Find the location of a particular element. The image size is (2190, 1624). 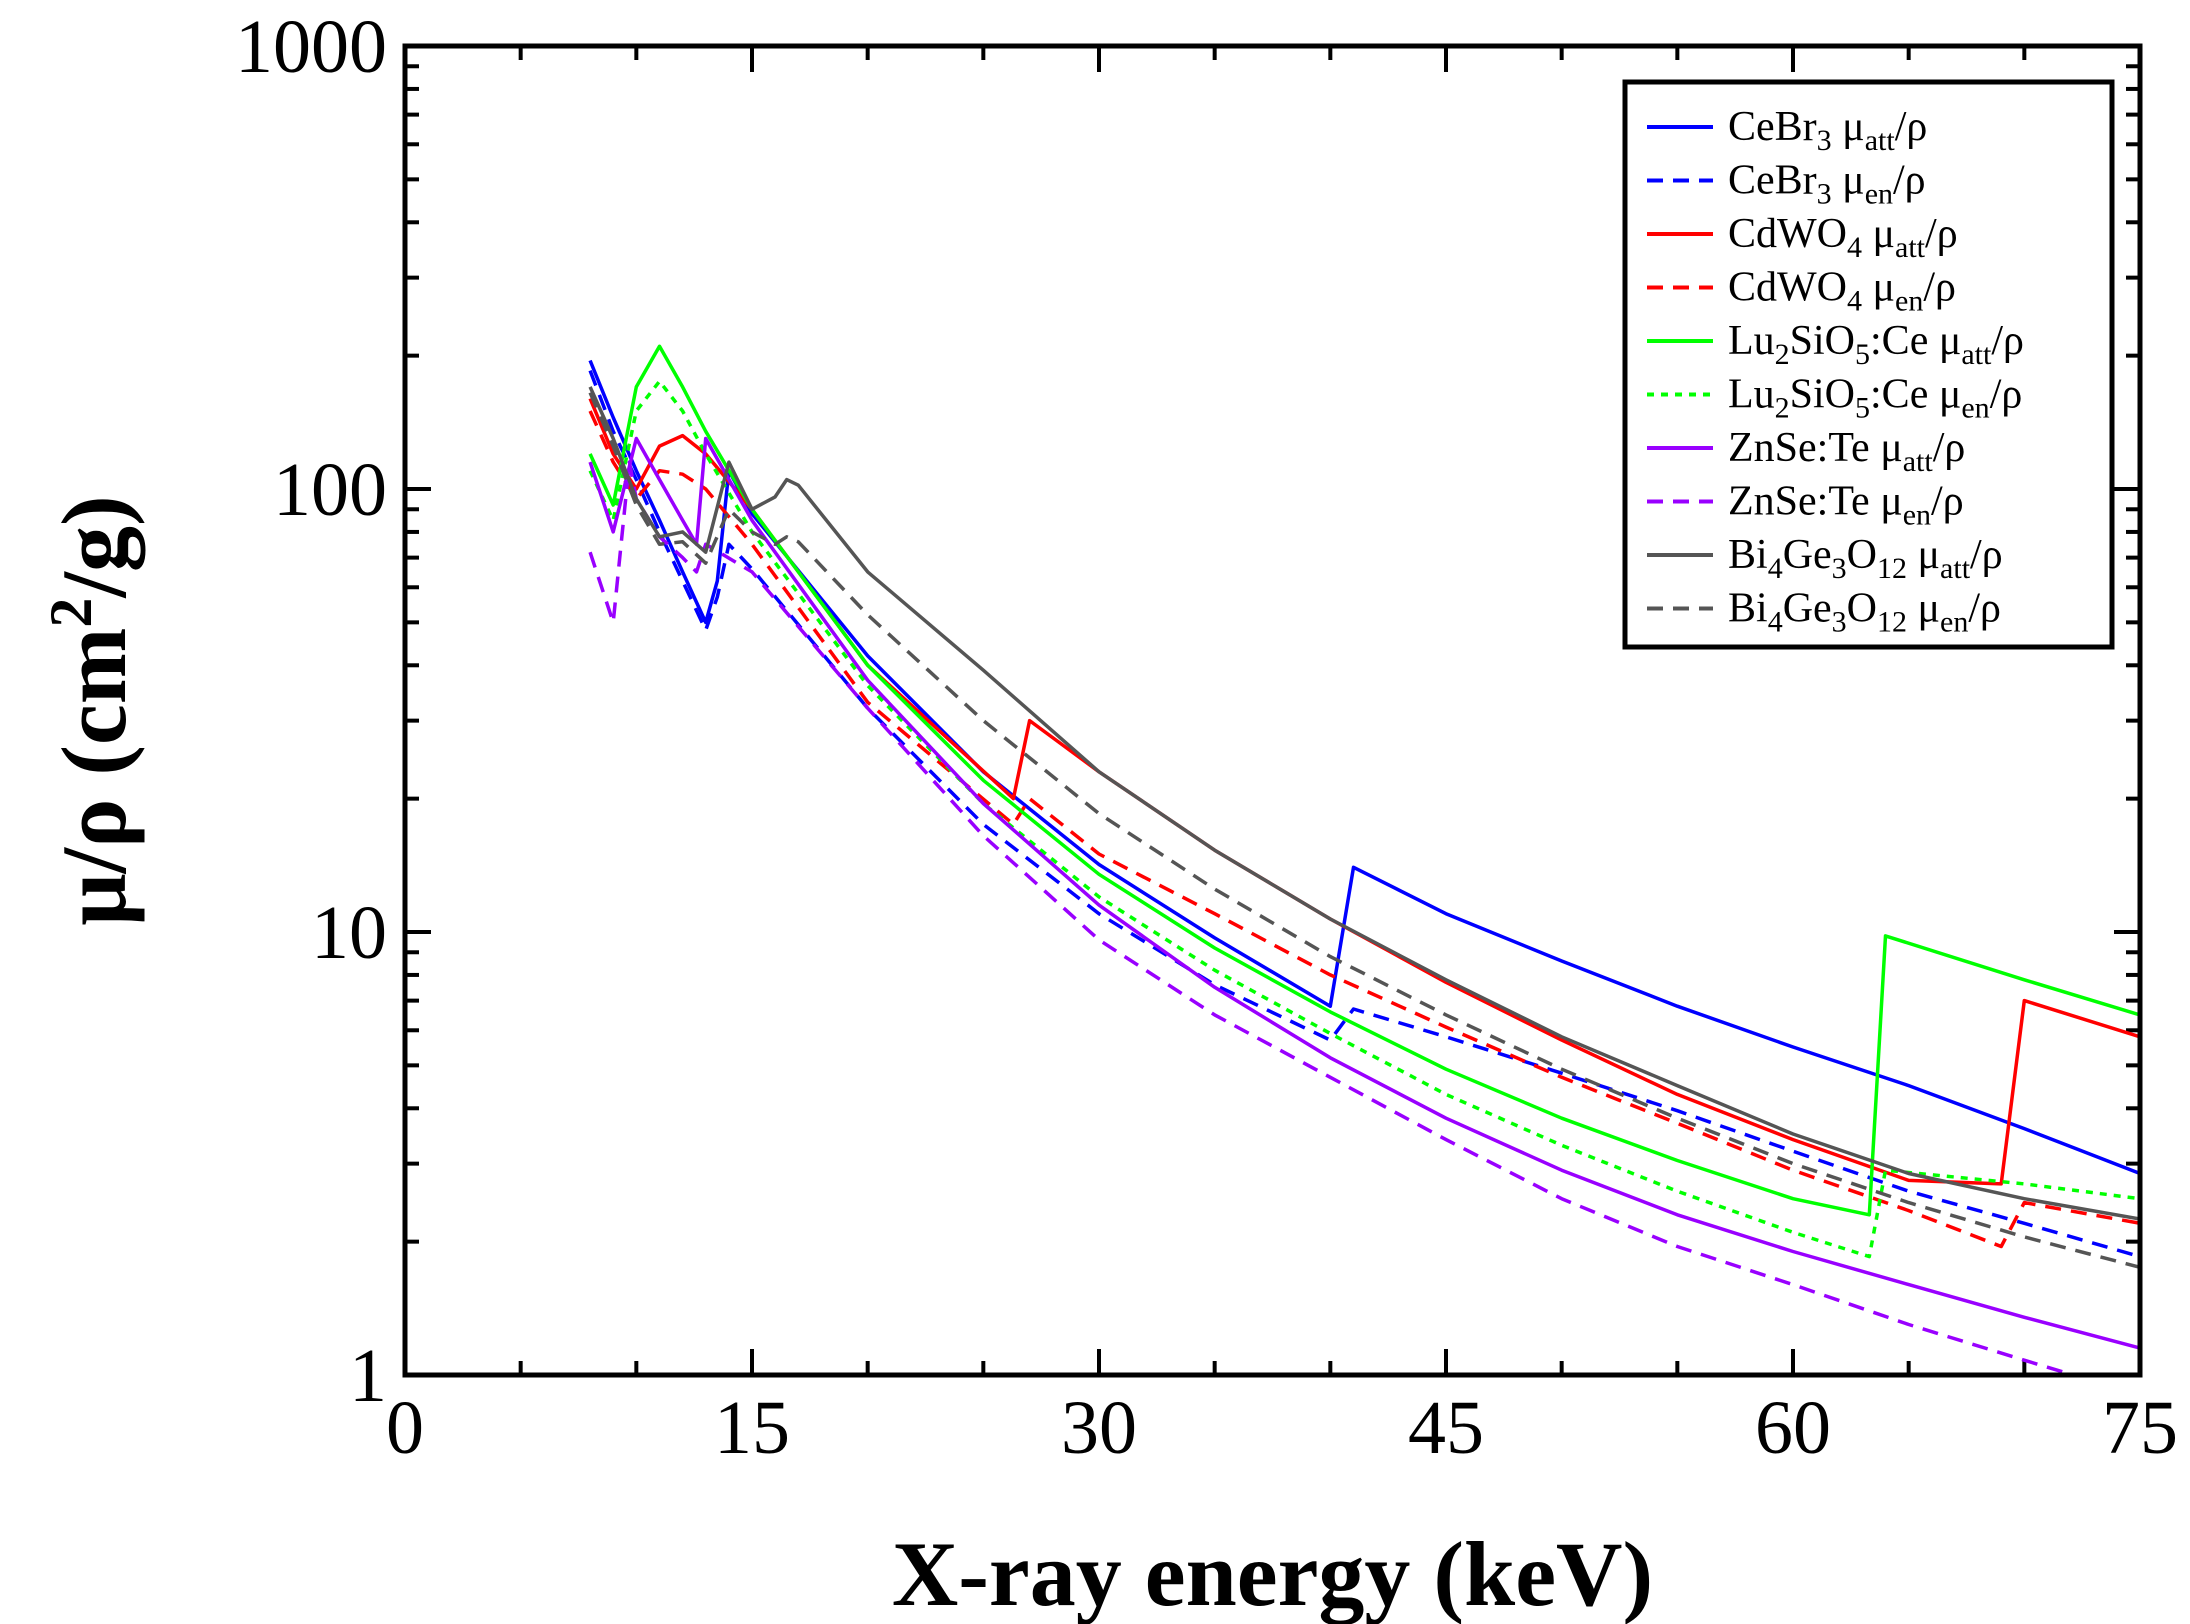

y-tick-labels: 1 10 100 1000 is located at coordinates (311, 711).